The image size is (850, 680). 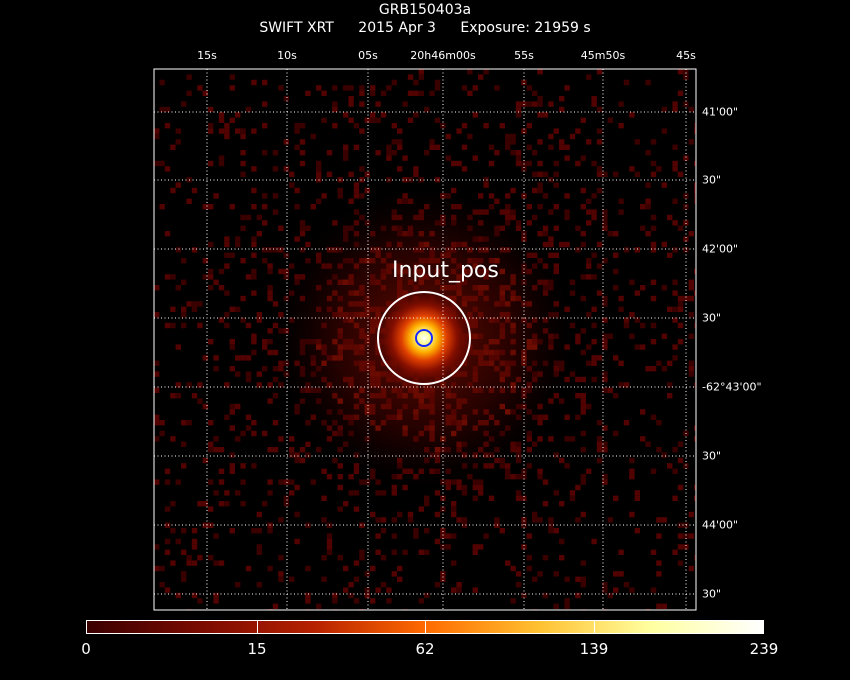 I want to click on ra-tick-label: 45m50s, so click(x=603, y=55).